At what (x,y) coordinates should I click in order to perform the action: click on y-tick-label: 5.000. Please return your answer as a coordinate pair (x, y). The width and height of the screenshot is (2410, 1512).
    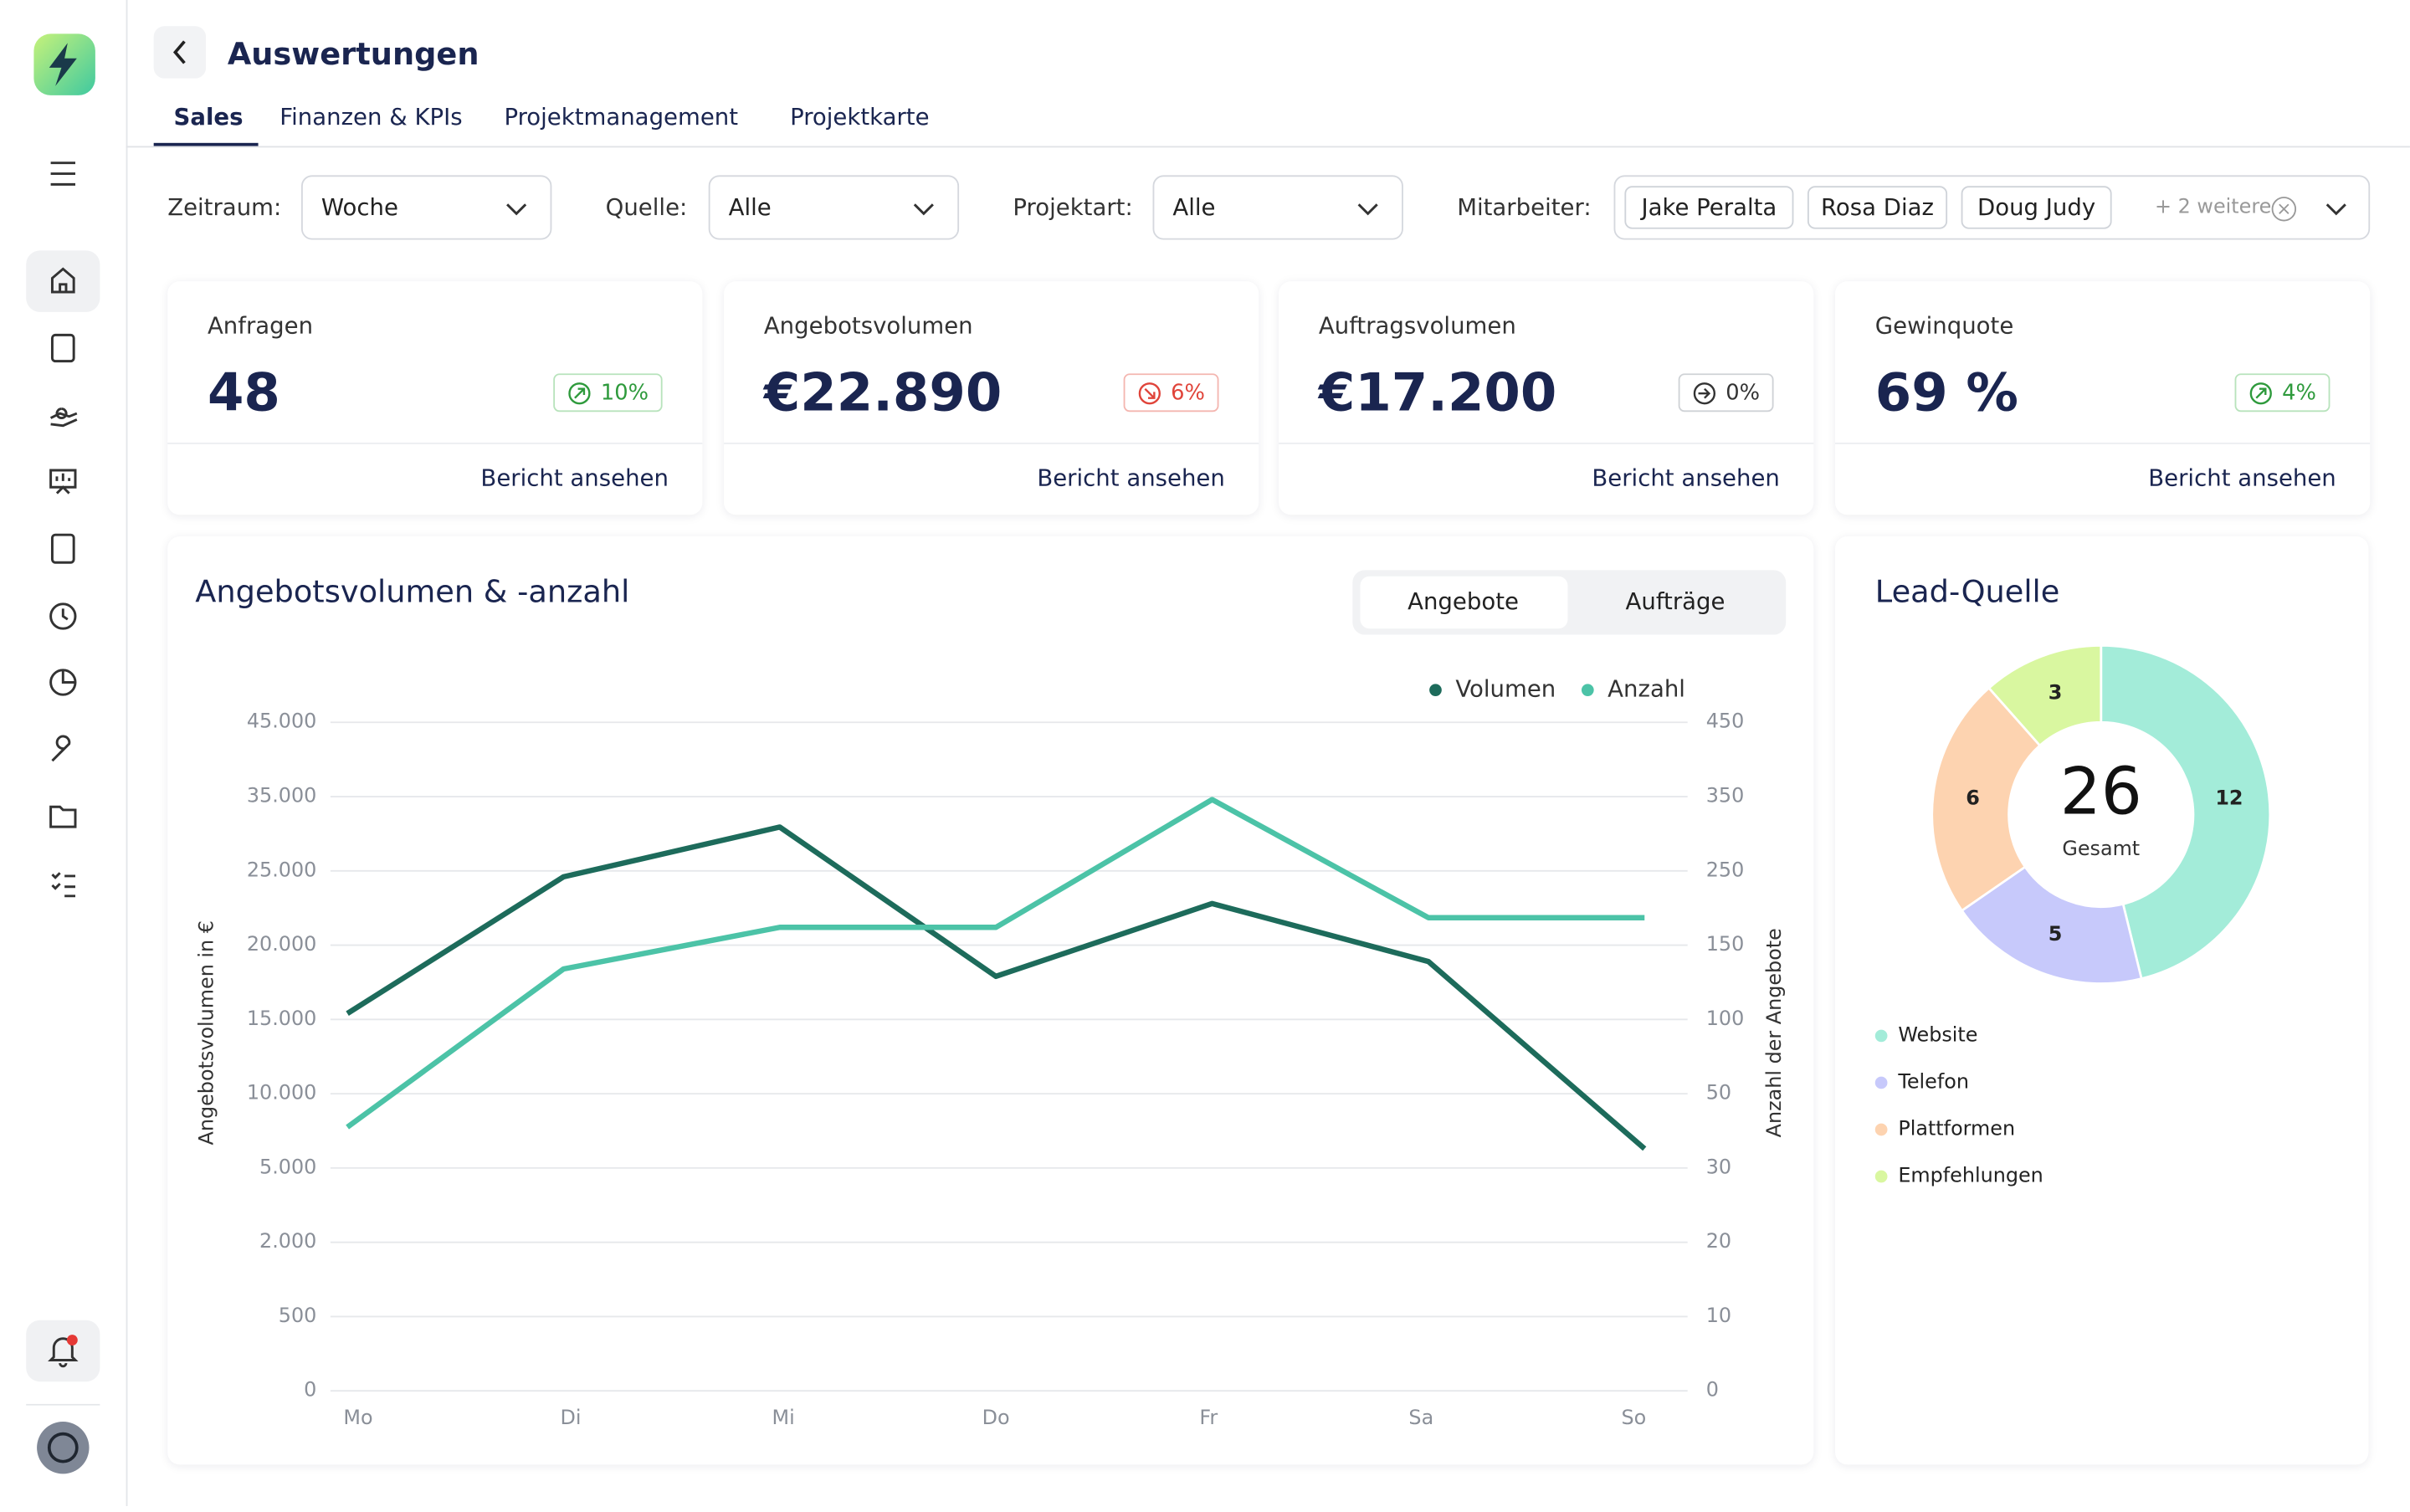
    Looking at the image, I should click on (287, 1166).